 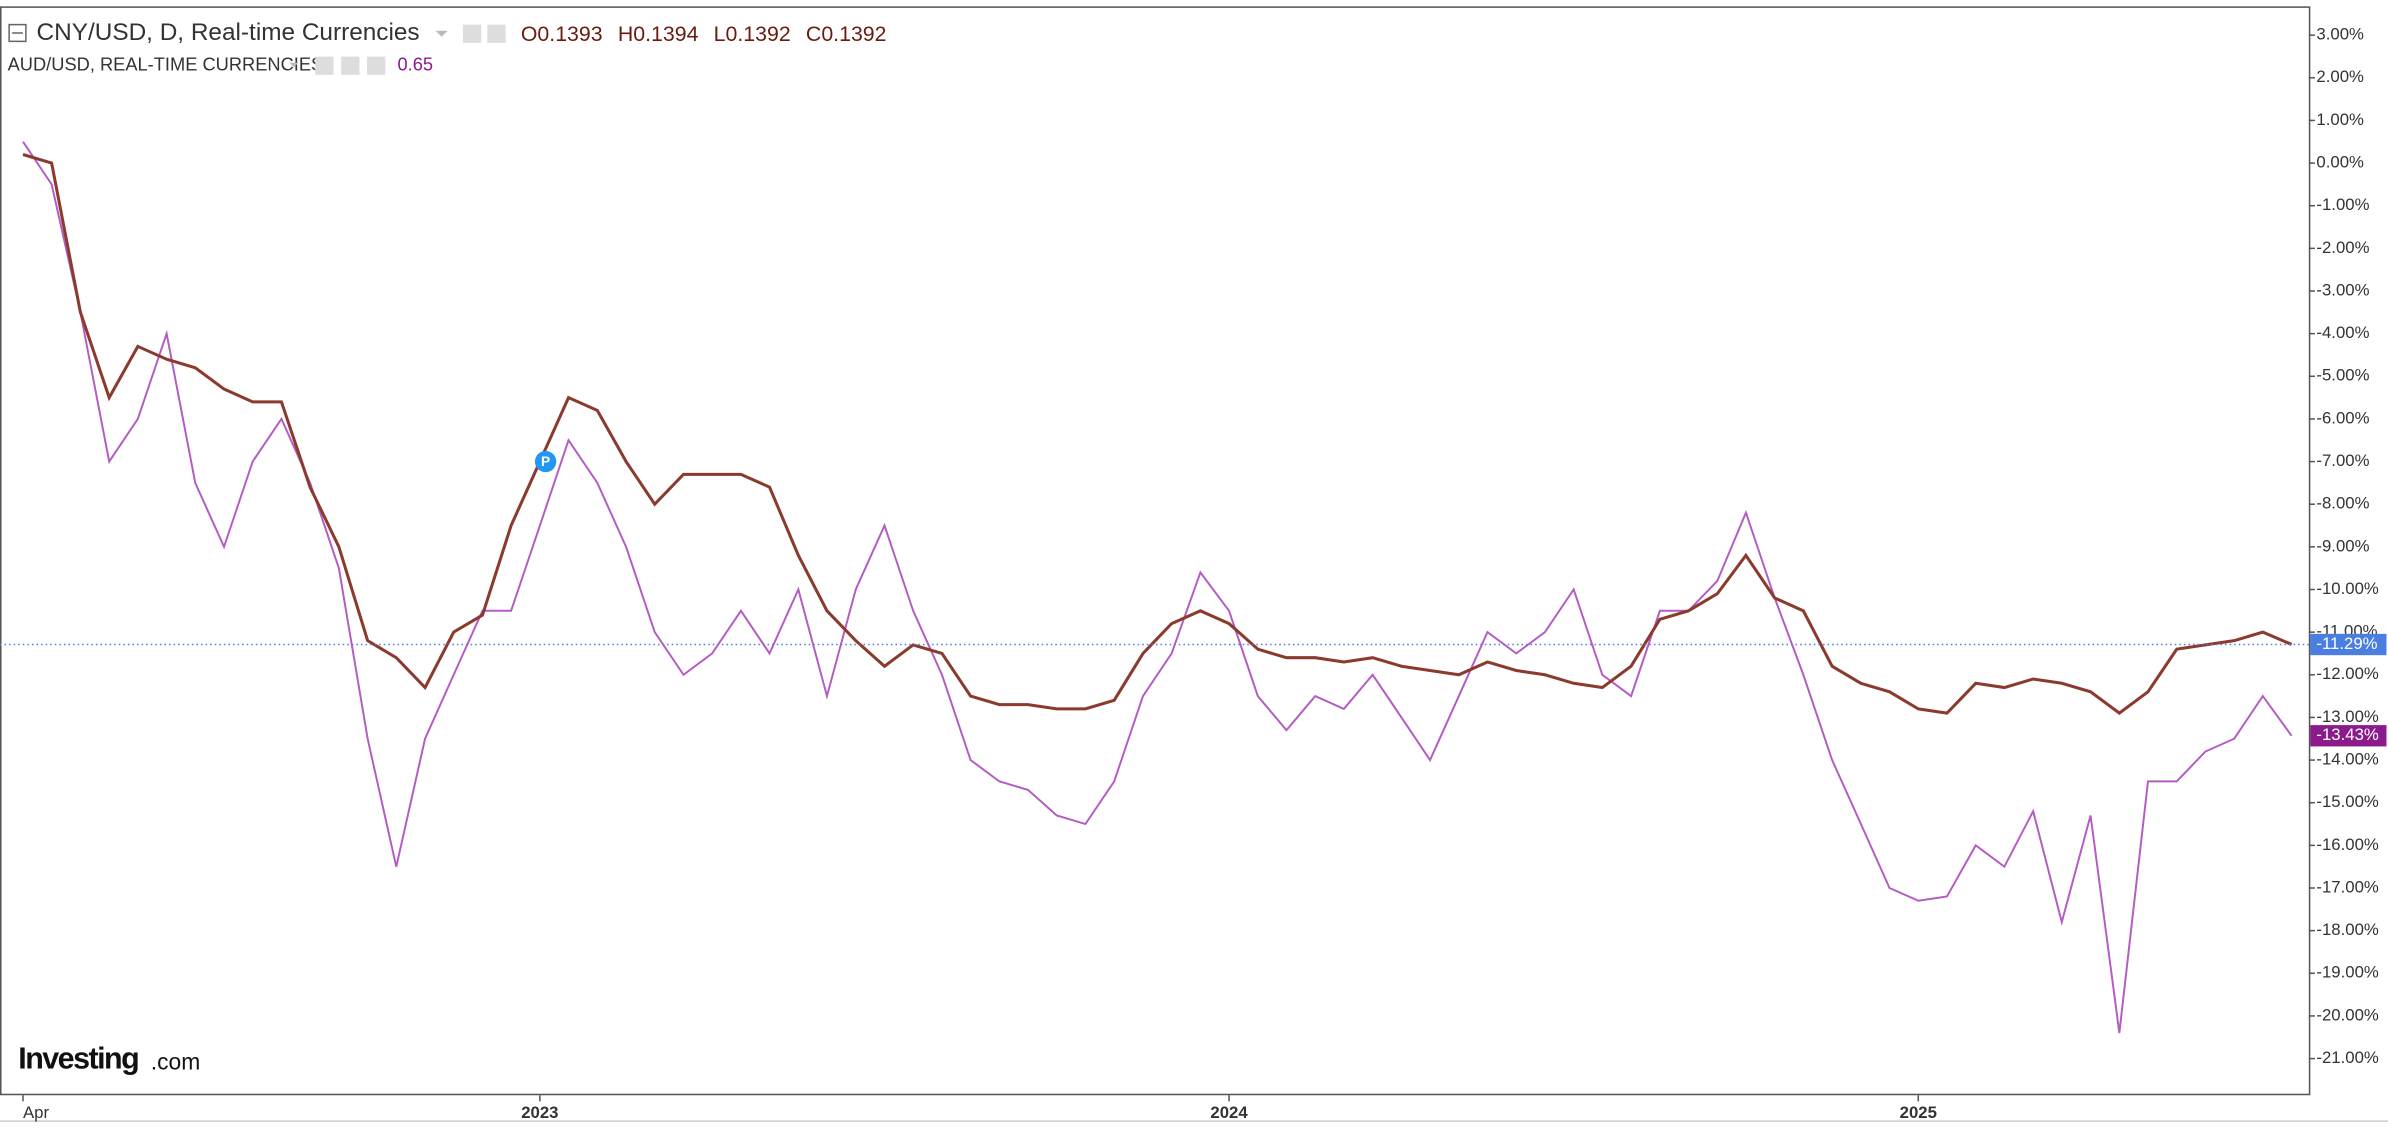 What do you see at coordinates (2342, 289) in the screenshot?
I see `y-tick-label: -3.00%` at bounding box center [2342, 289].